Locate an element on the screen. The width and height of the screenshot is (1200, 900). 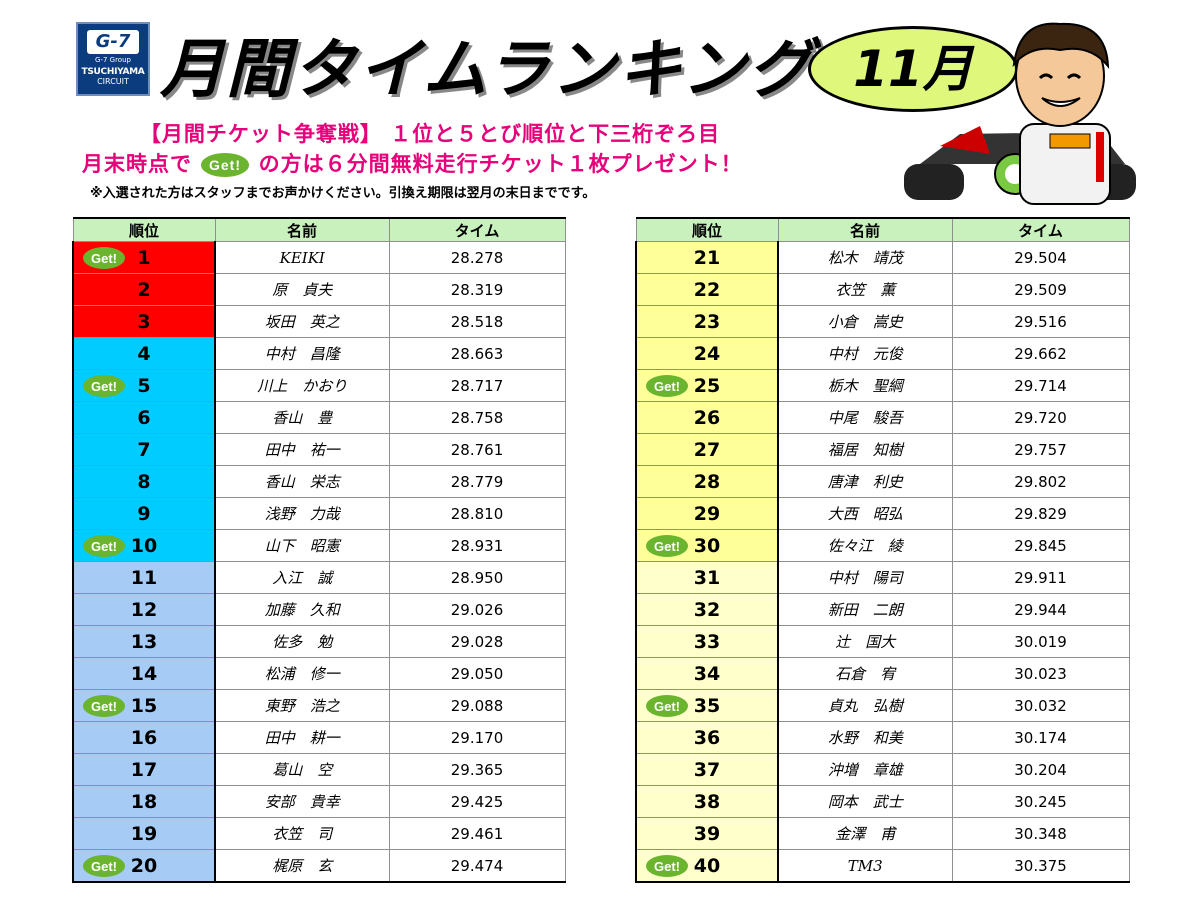
rank-cell: 36 is located at coordinates (707, 737).